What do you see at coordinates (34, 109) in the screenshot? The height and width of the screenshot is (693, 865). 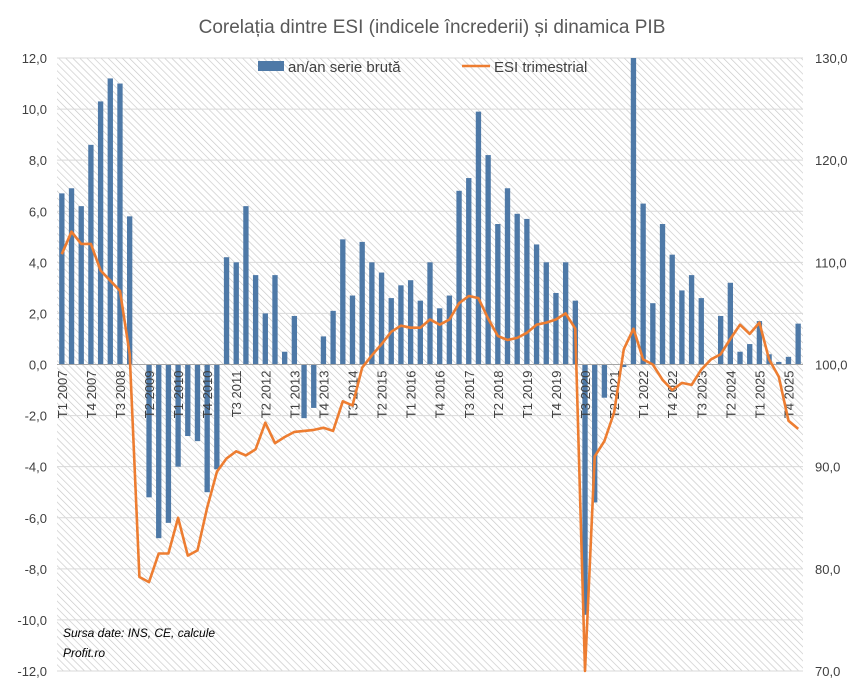 I see `y-left-tick-label: 10,0` at bounding box center [34, 109].